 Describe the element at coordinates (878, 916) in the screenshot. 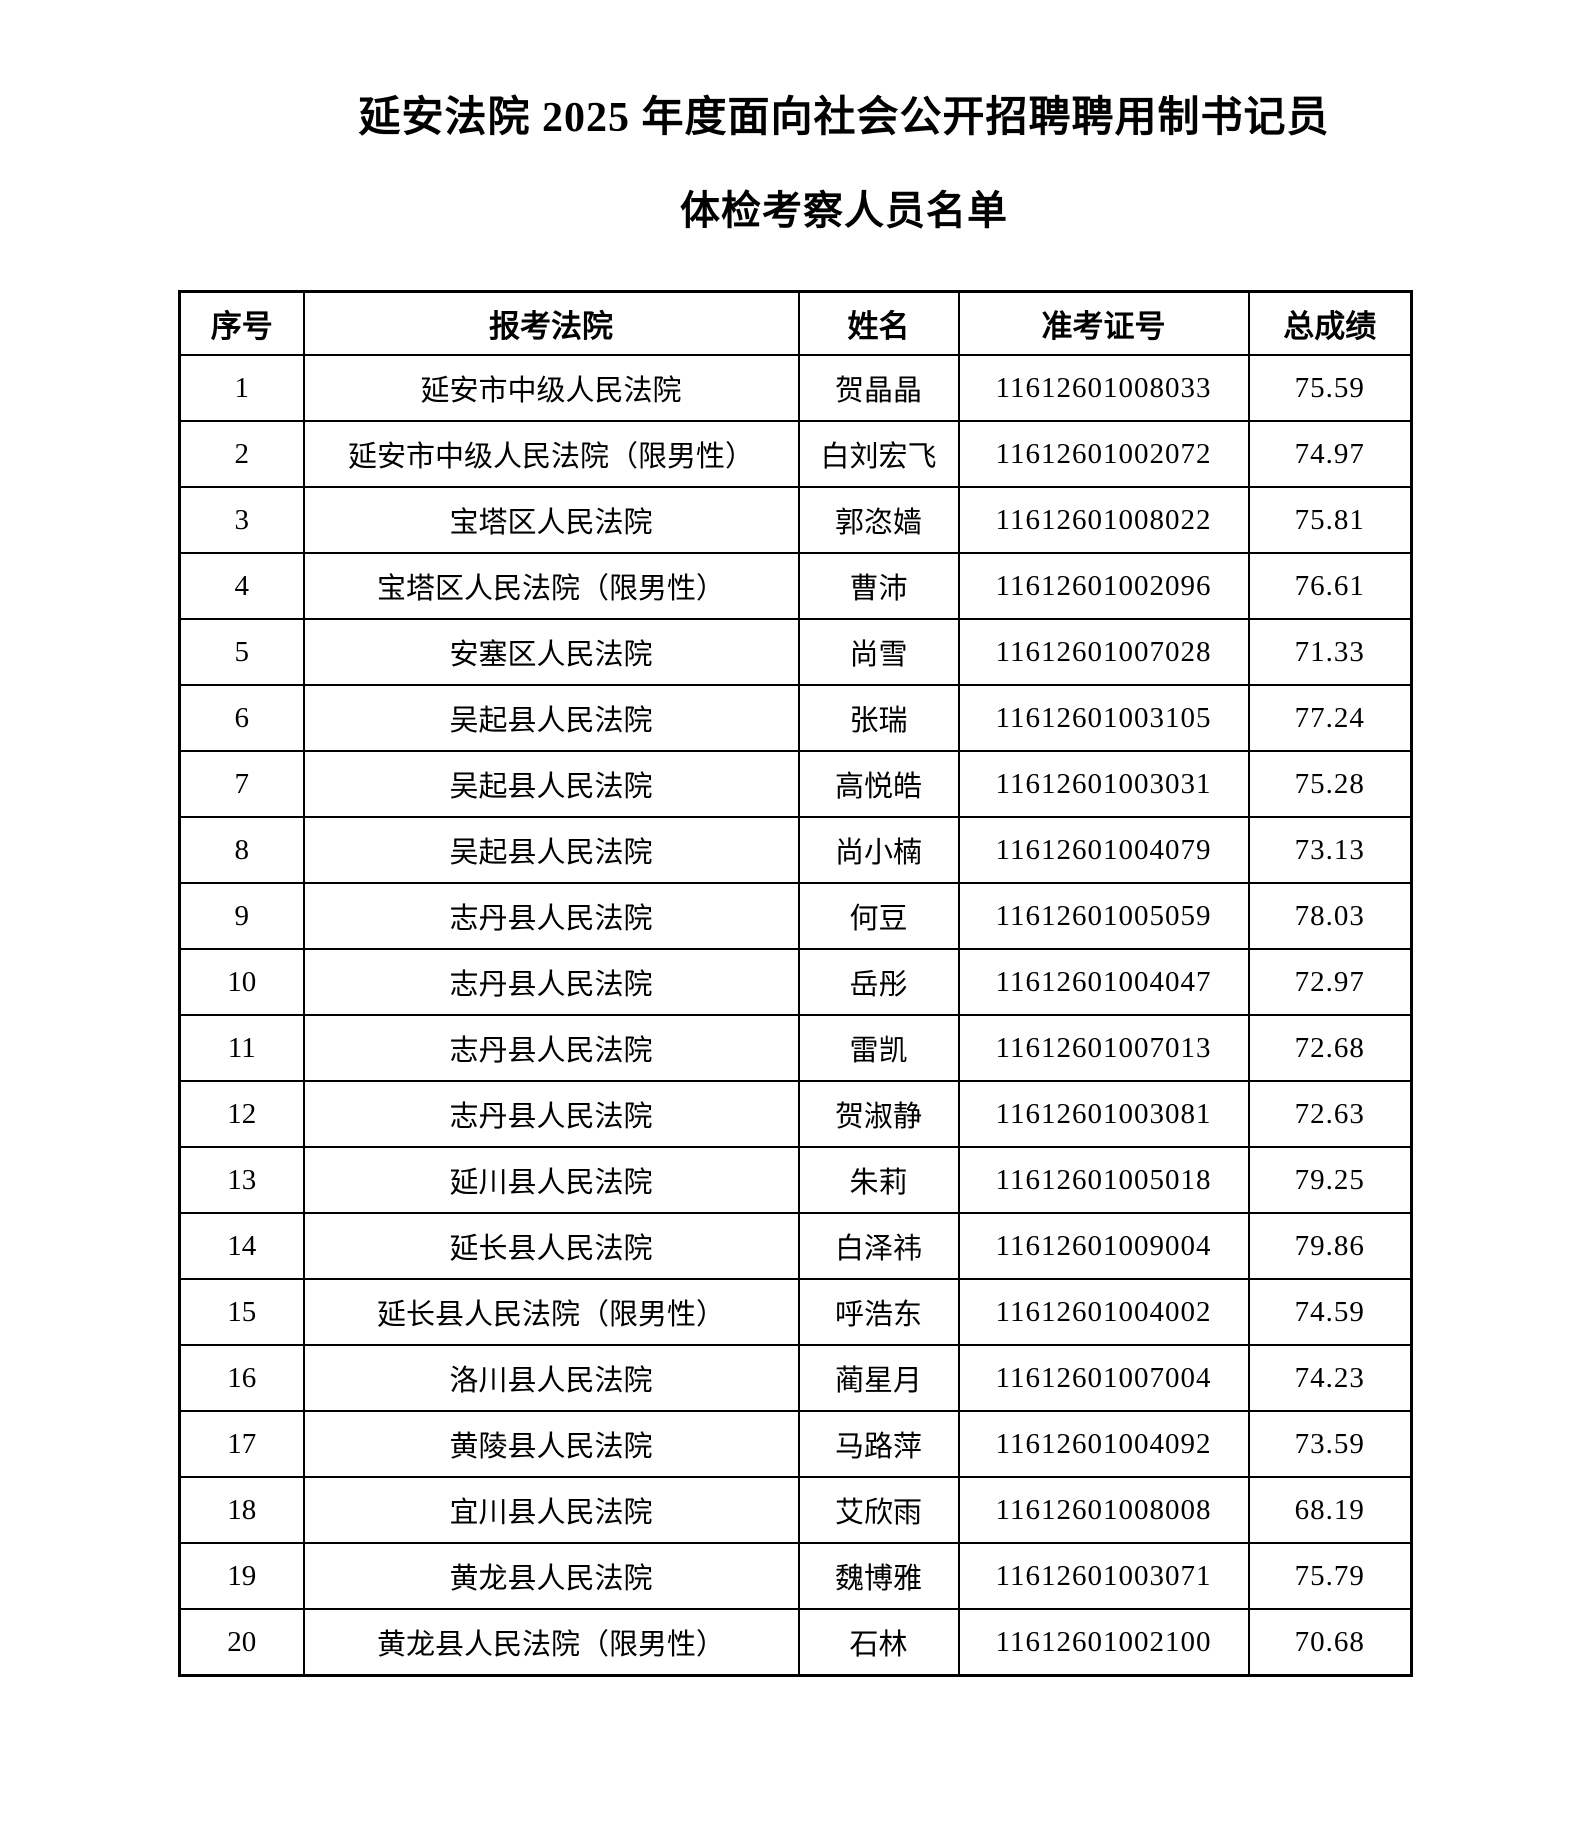

I see `name-cell: 何豆` at that location.